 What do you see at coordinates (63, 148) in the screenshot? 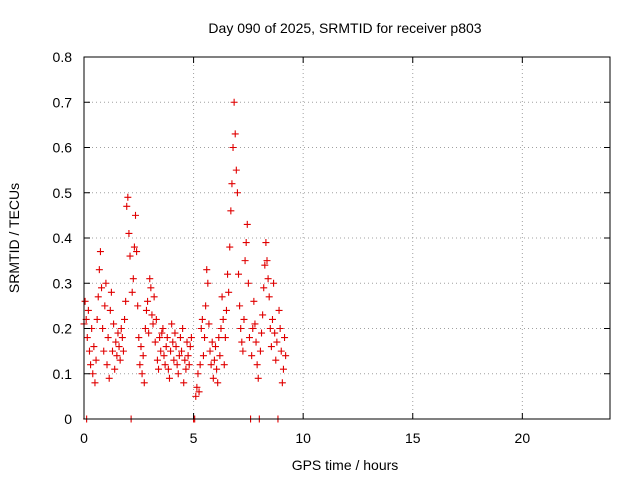
I see `y-tick-label: 0.6` at bounding box center [63, 148].